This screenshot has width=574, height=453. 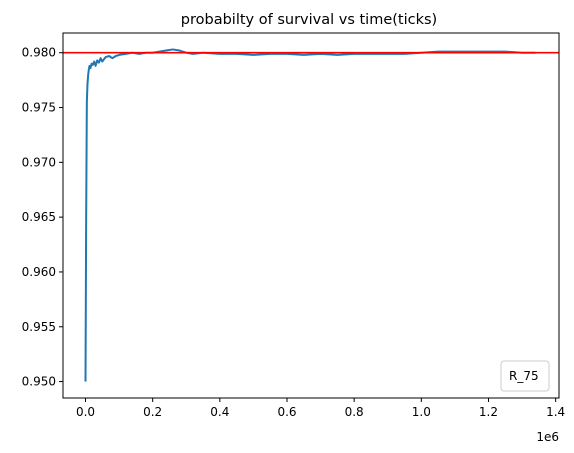 I want to click on y-tick-label: 0.960, so click(x=39, y=272).